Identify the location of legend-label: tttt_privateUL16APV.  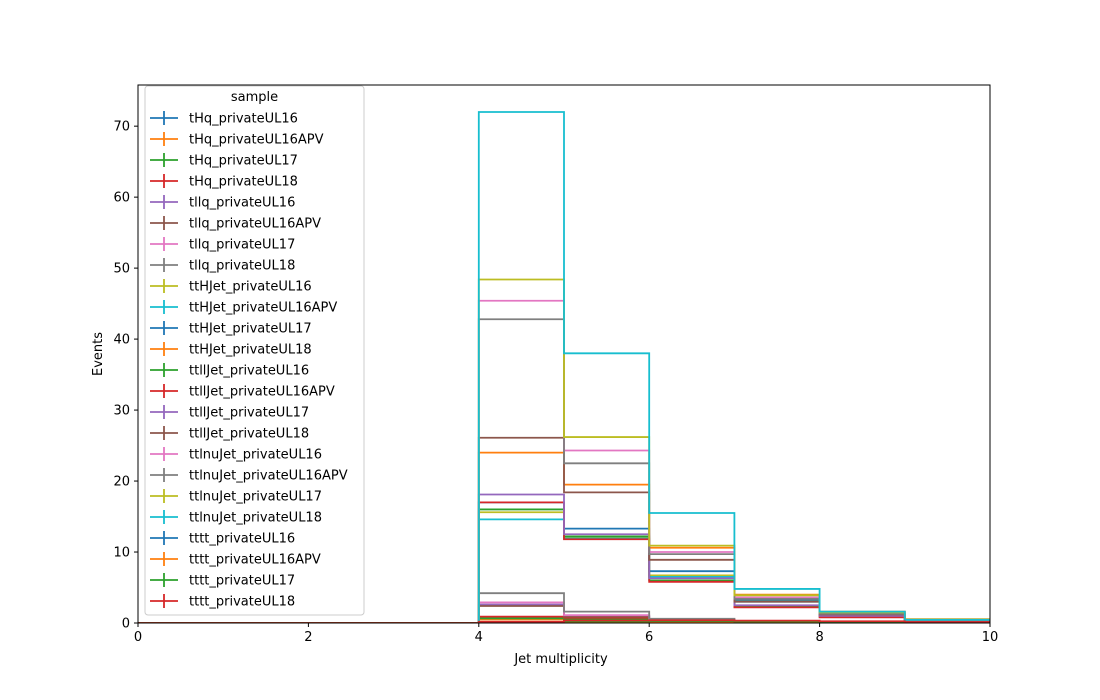
(255, 560).